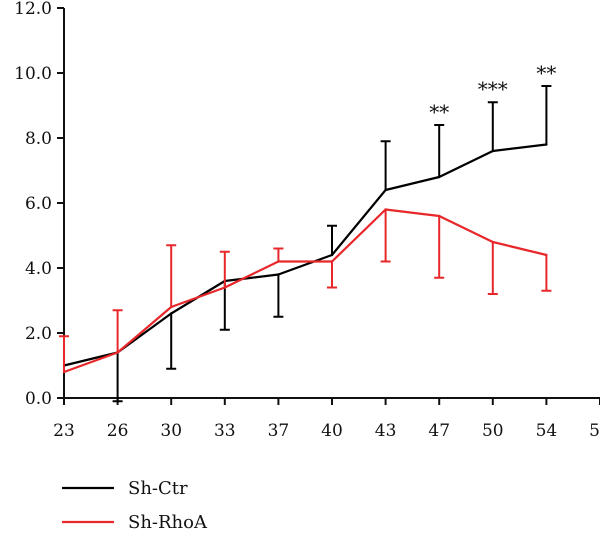 This screenshot has height=533, width=600. I want to click on x-tick-label-10: 58, so click(594, 431).